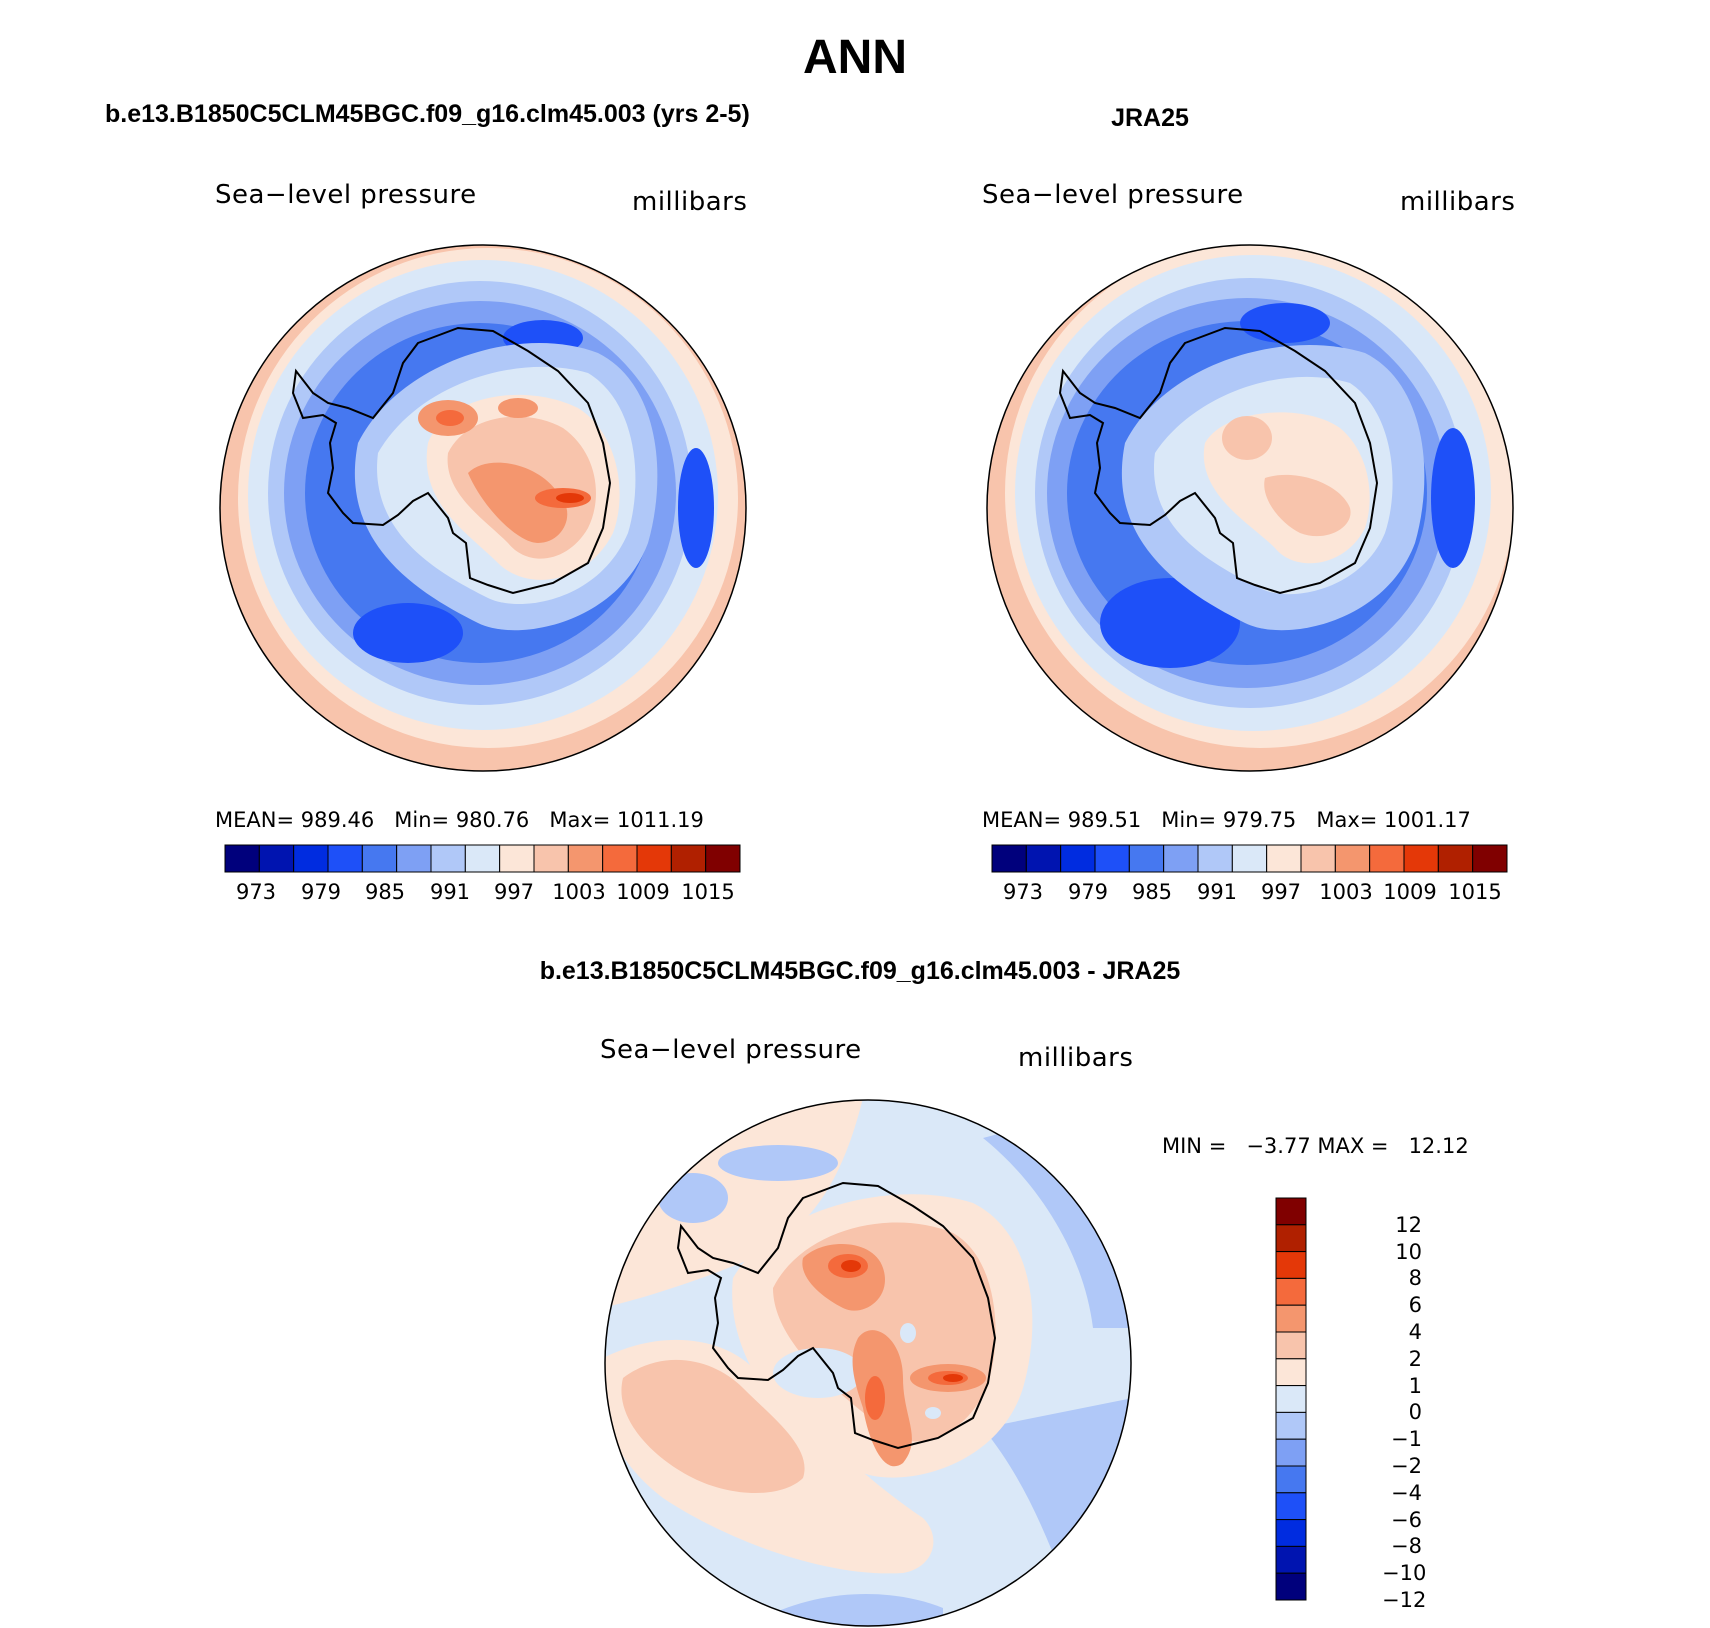  I want to click on panel1-max-label: Max=, so click(580, 820).